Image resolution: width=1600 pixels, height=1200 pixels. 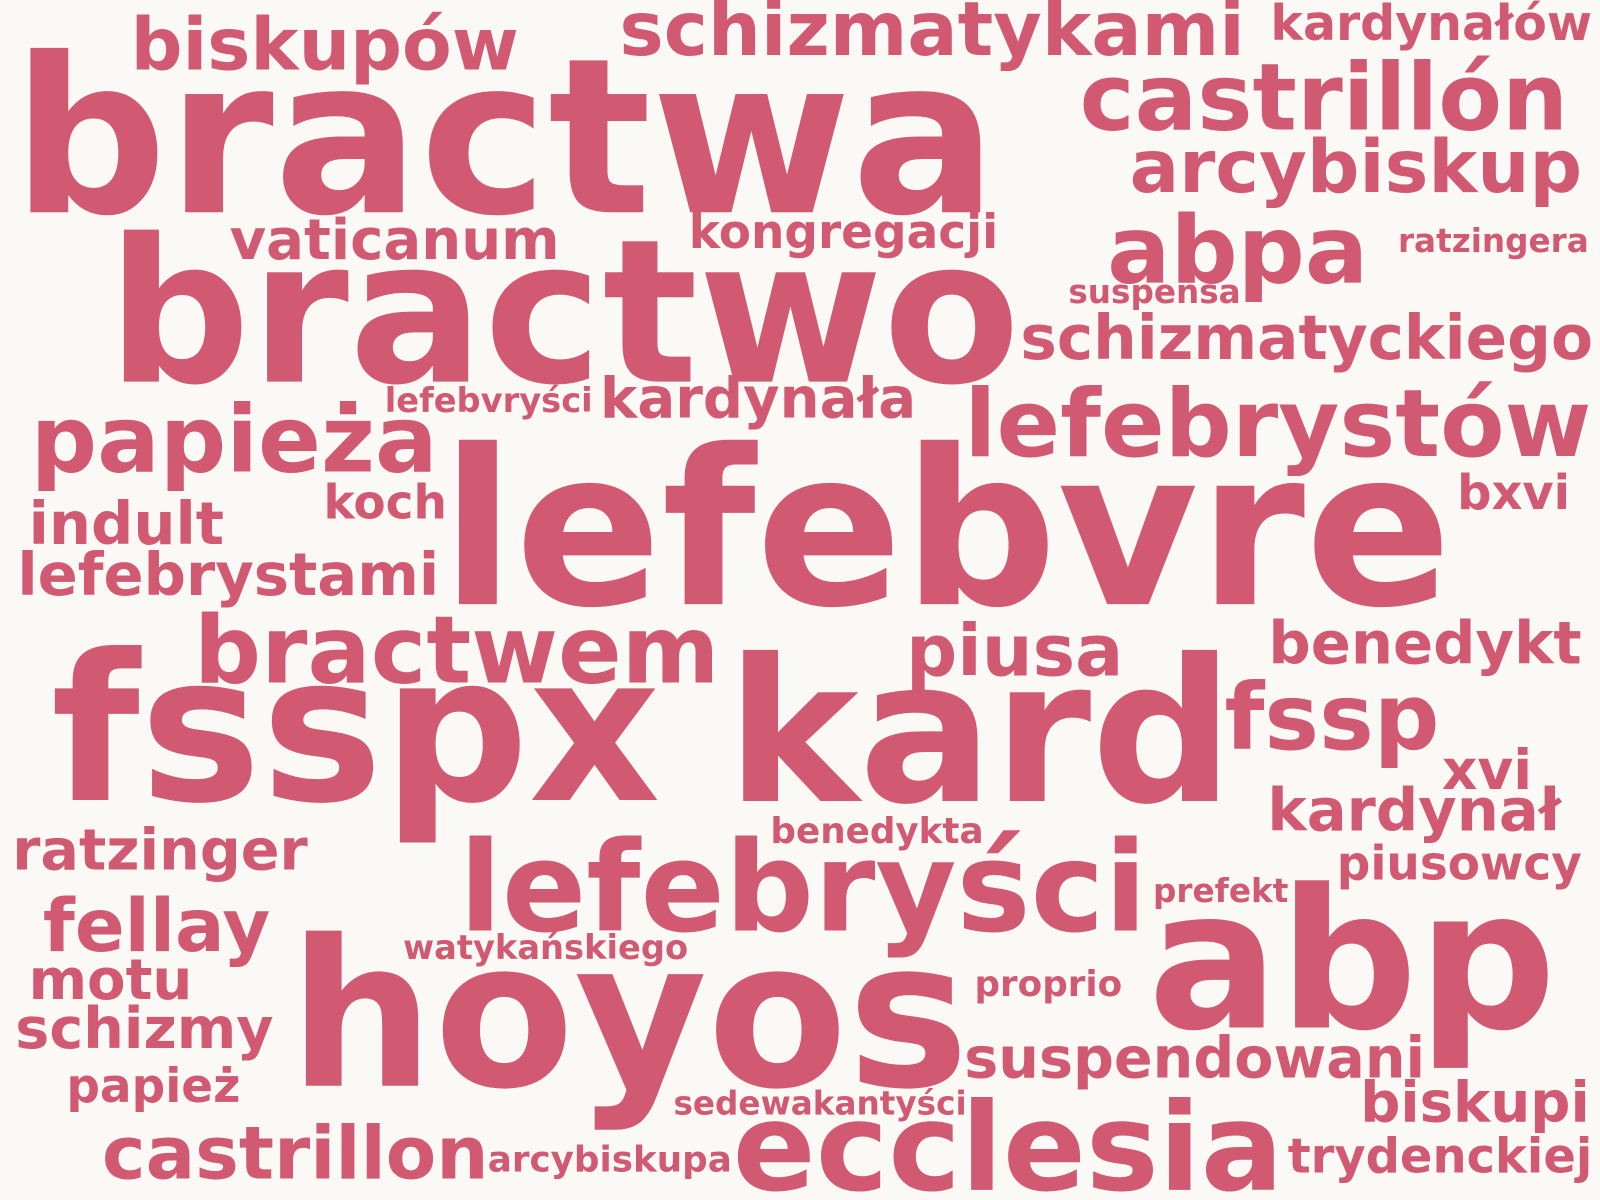 I want to click on word-castrillon: castrillon, so click(x=295, y=1153).